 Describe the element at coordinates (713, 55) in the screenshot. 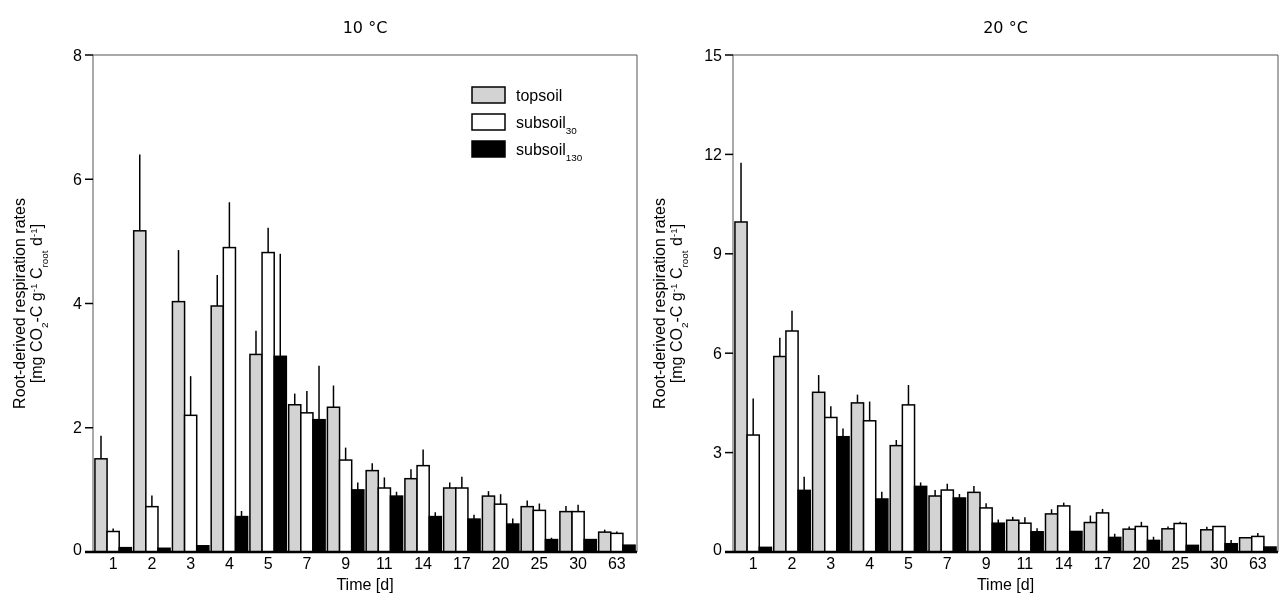

I see `y-tick-label: 15` at that location.